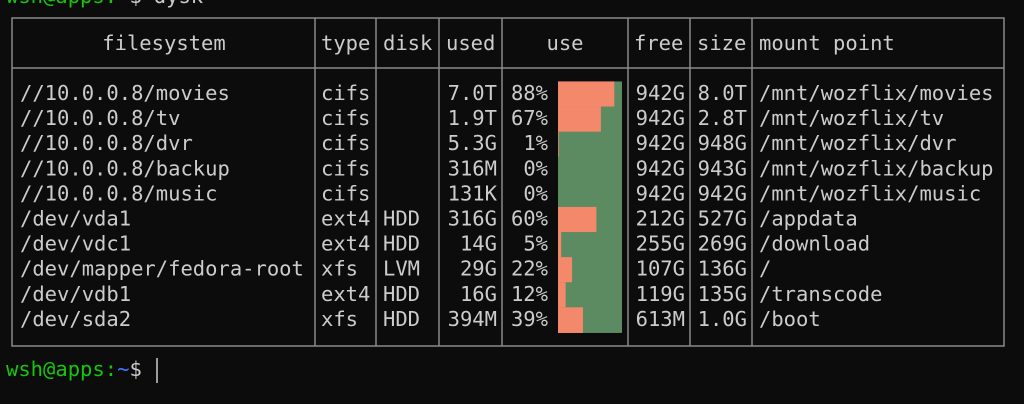 This screenshot has width=1024, height=404. I want to click on column-header: use, so click(564, 43).